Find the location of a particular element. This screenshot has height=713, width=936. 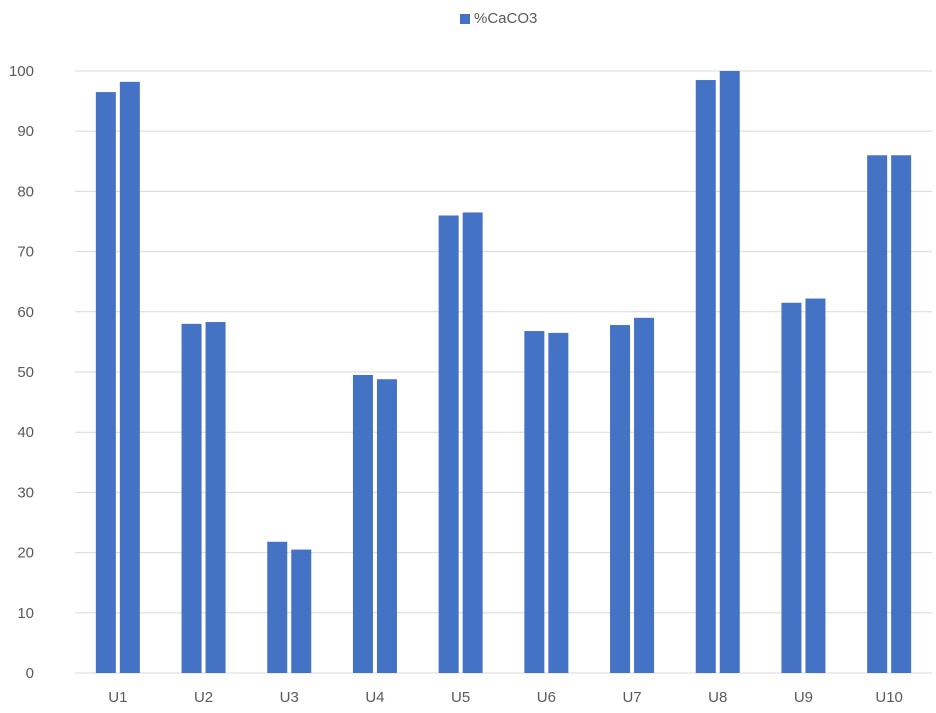

y-tick-label: 40 is located at coordinates (25, 432).